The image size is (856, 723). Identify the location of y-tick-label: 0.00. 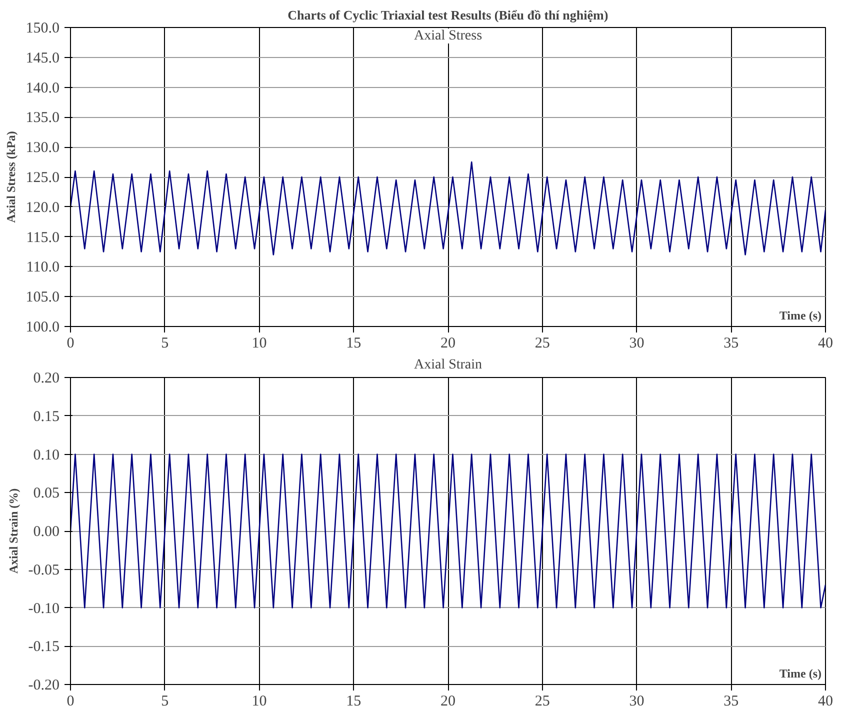
(46, 532).